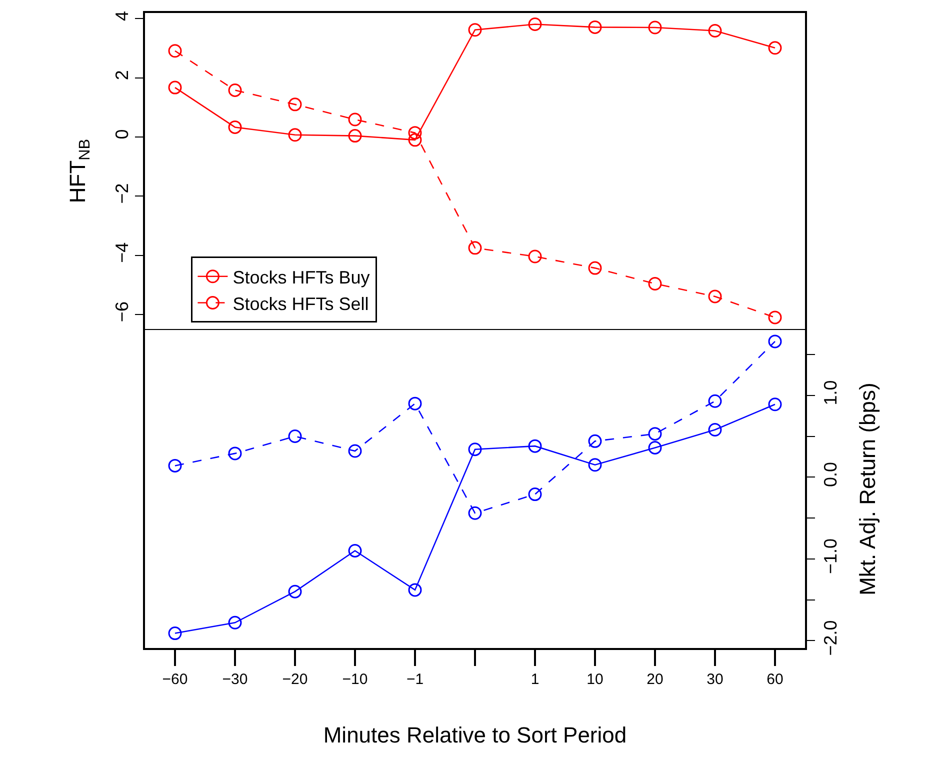  What do you see at coordinates (355, 679) in the screenshot?
I see `x-tick-label: −10` at bounding box center [355, 679].